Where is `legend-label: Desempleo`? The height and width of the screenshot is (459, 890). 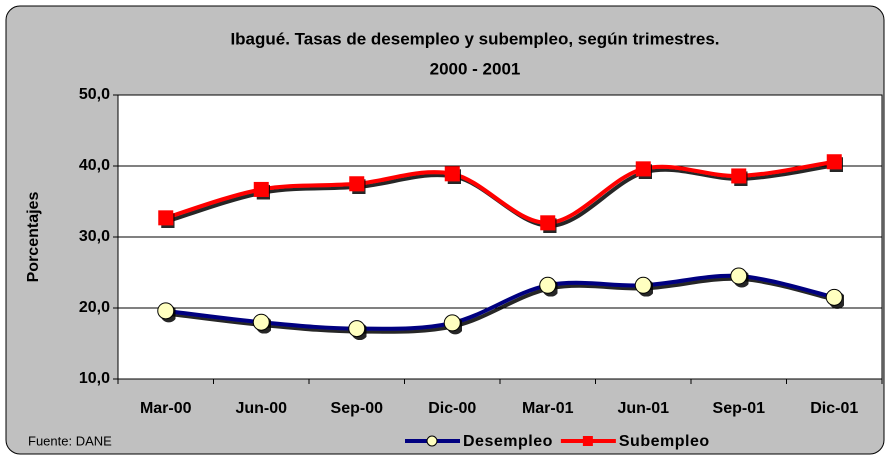 legend-label: Desempleo is located at coordinates (508, 441).